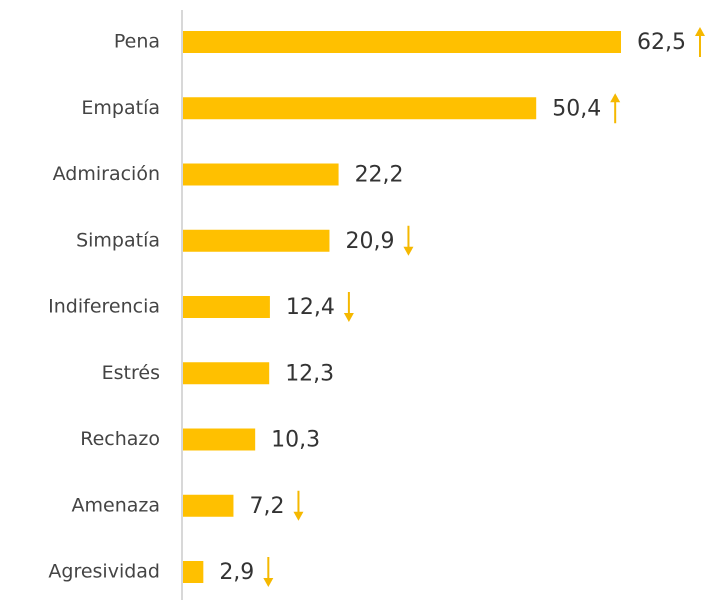 The image size is (723, 600). Describe the element at coordinates (576, 108) in the screenshot. I see `value-label: 50,4` at that location.